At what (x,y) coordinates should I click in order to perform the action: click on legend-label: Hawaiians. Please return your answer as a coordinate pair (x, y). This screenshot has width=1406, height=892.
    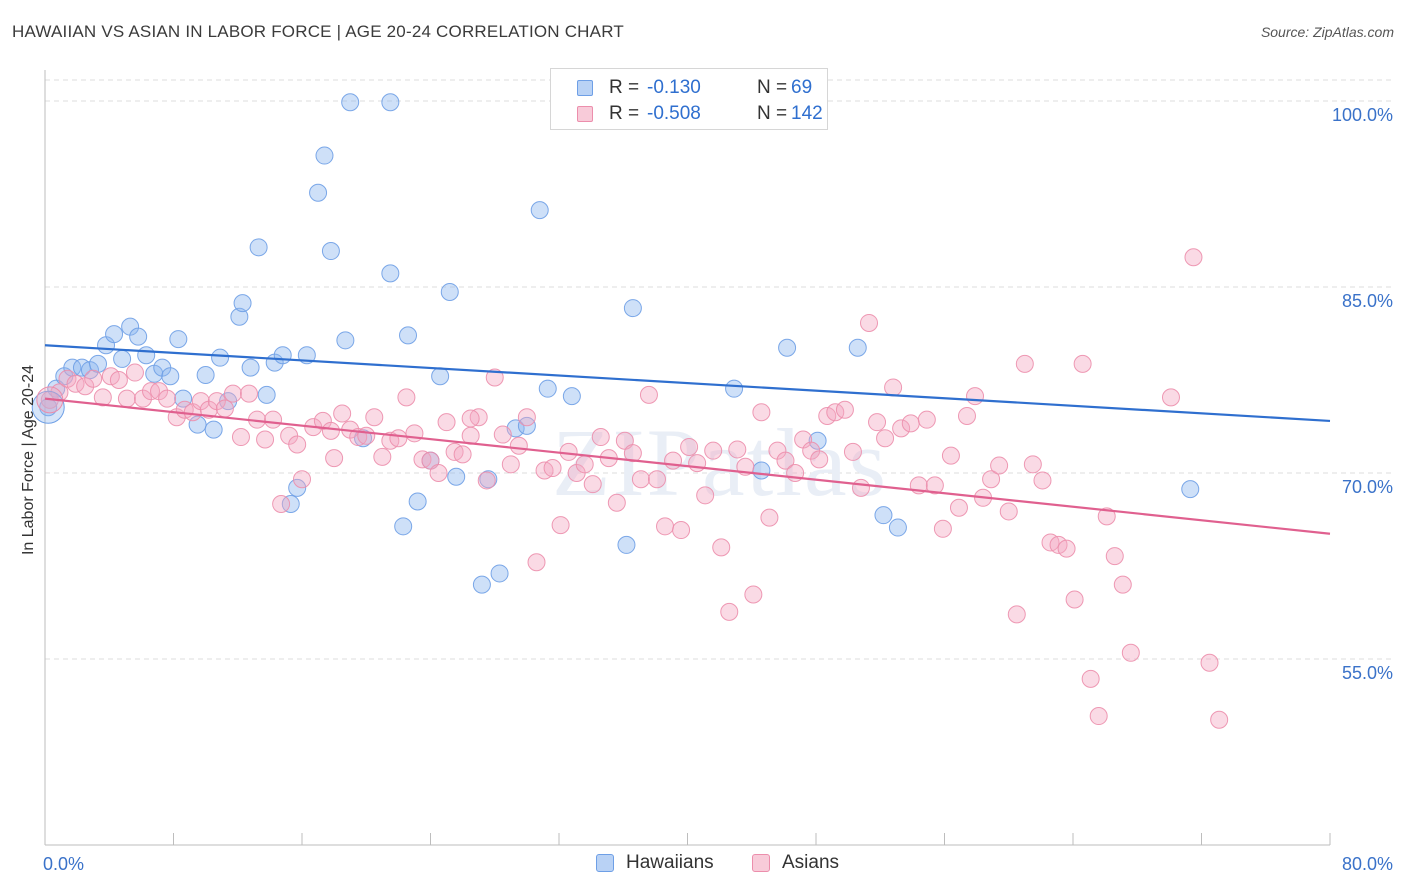
    Looking at the image, I should click on (670, 862).